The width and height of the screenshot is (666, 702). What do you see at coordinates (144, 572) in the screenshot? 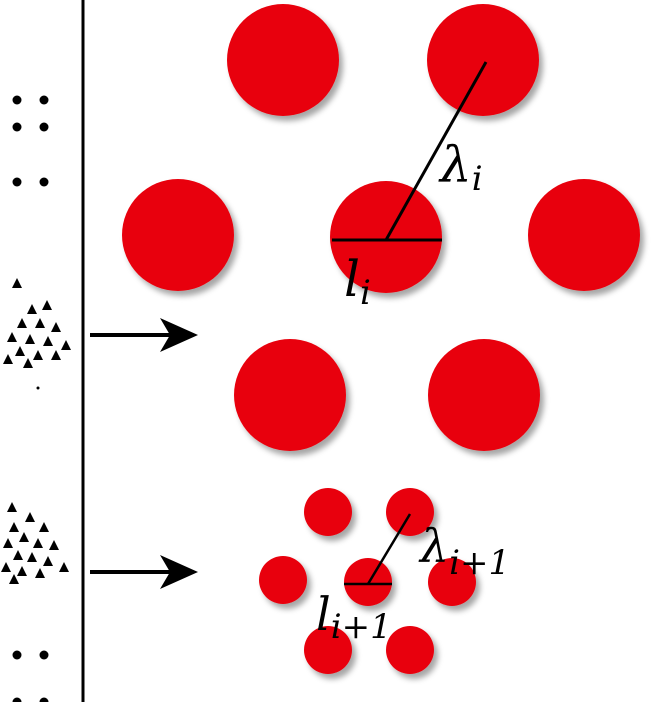
I see `arrow-lower` at bounding box center [144, 572].